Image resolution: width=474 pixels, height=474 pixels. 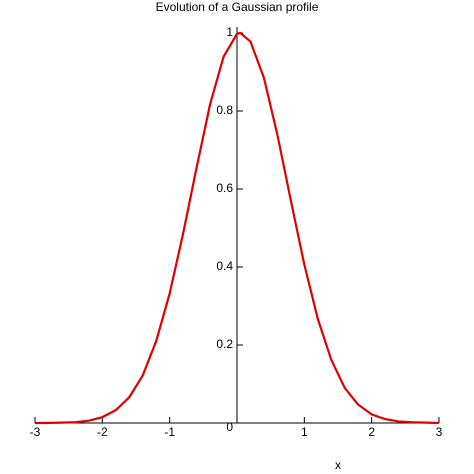 I want to click on y-tick-label: 0.2, so click(x=224, y=344).